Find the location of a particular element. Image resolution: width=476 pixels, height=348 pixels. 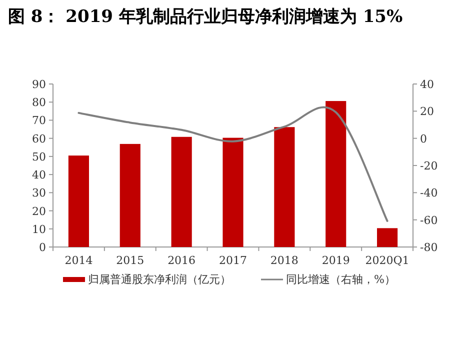

y-tick-label: 70 is located at coordinates (39, 121).